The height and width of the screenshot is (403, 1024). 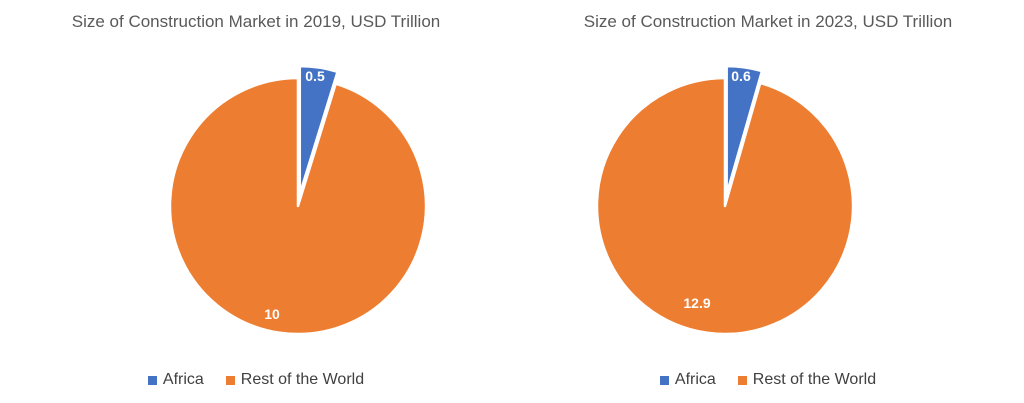 What do you see at coordinates (696, 303) in the screenshot?
I see `data-label-rest-of-the-world: 12.9` at bounding box center [696, 303].